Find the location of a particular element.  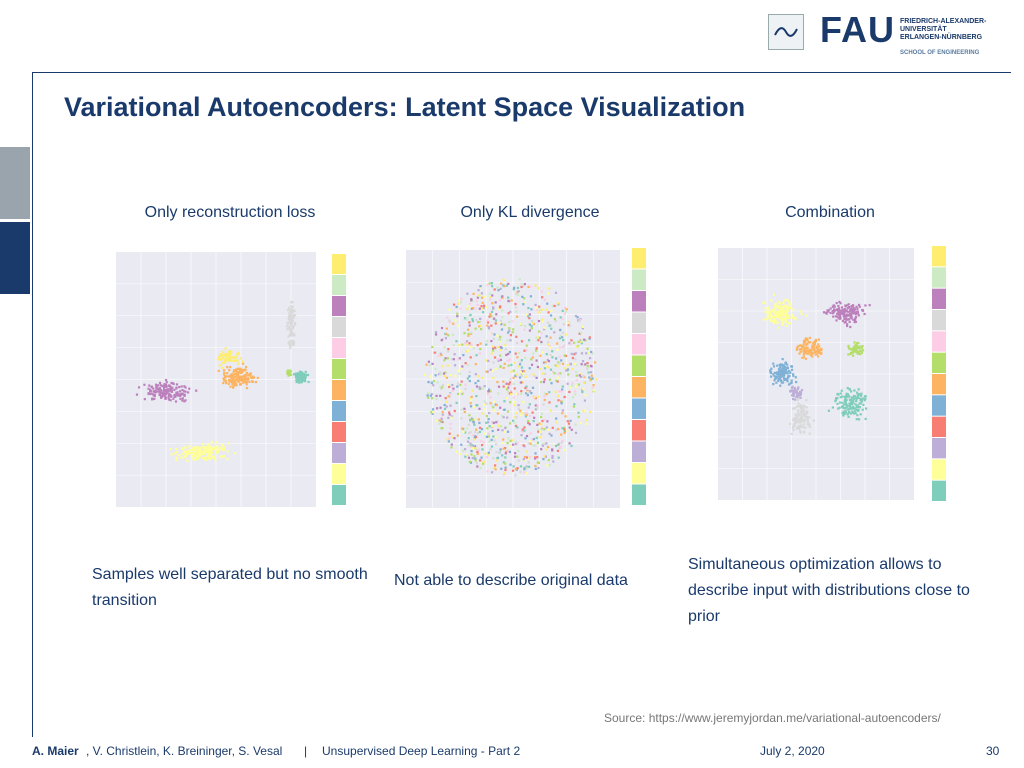

footer-page-number: 30 is located at coordinates (993, 751).